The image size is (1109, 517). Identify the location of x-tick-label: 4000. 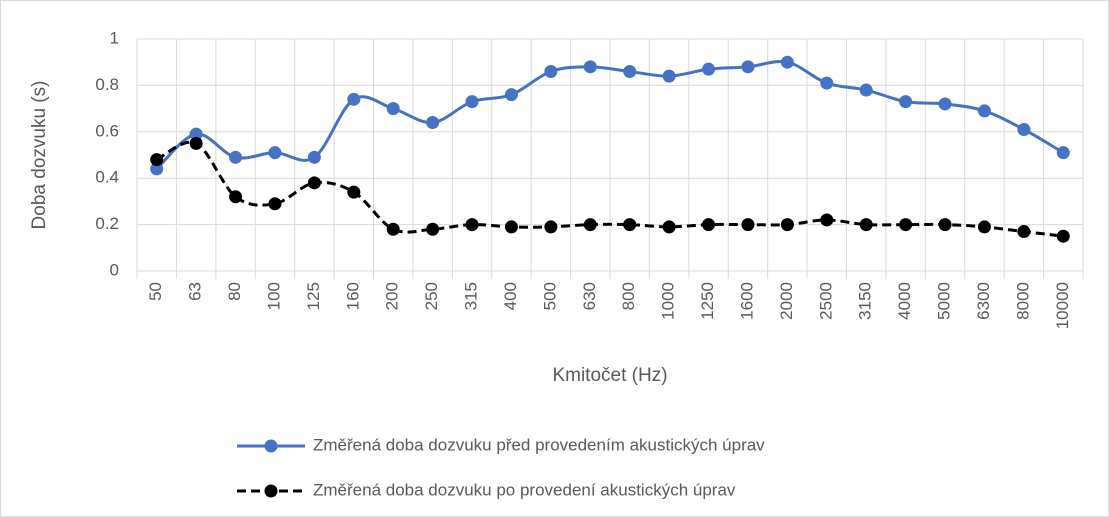
(904, 301).